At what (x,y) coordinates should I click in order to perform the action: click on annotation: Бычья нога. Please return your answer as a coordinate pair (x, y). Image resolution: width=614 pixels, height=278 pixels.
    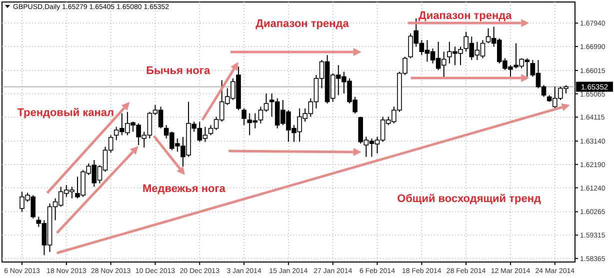
    Looking at the image, I should click on (178, 71).